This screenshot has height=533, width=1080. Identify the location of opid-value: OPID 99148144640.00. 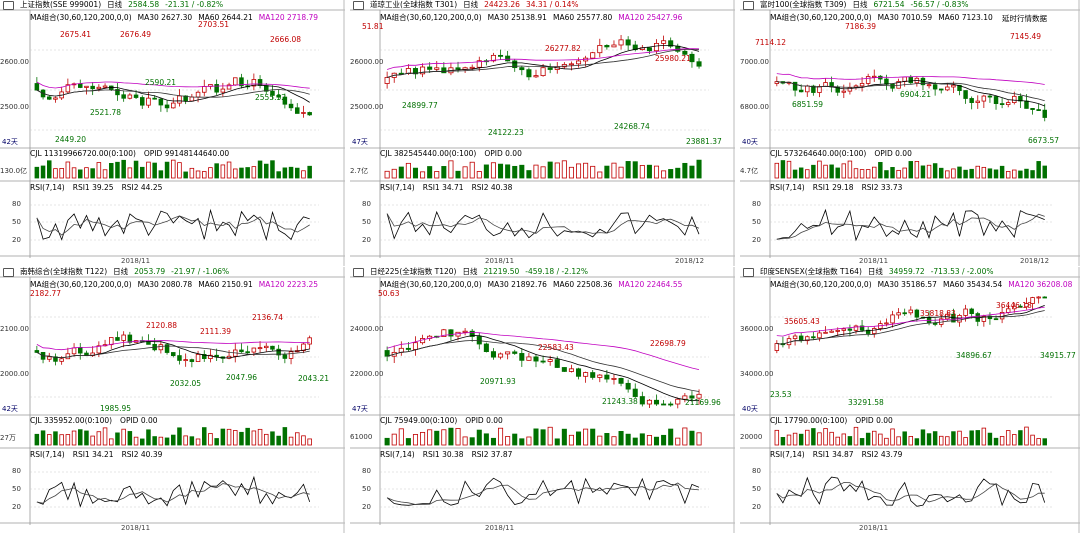
(186, 153).